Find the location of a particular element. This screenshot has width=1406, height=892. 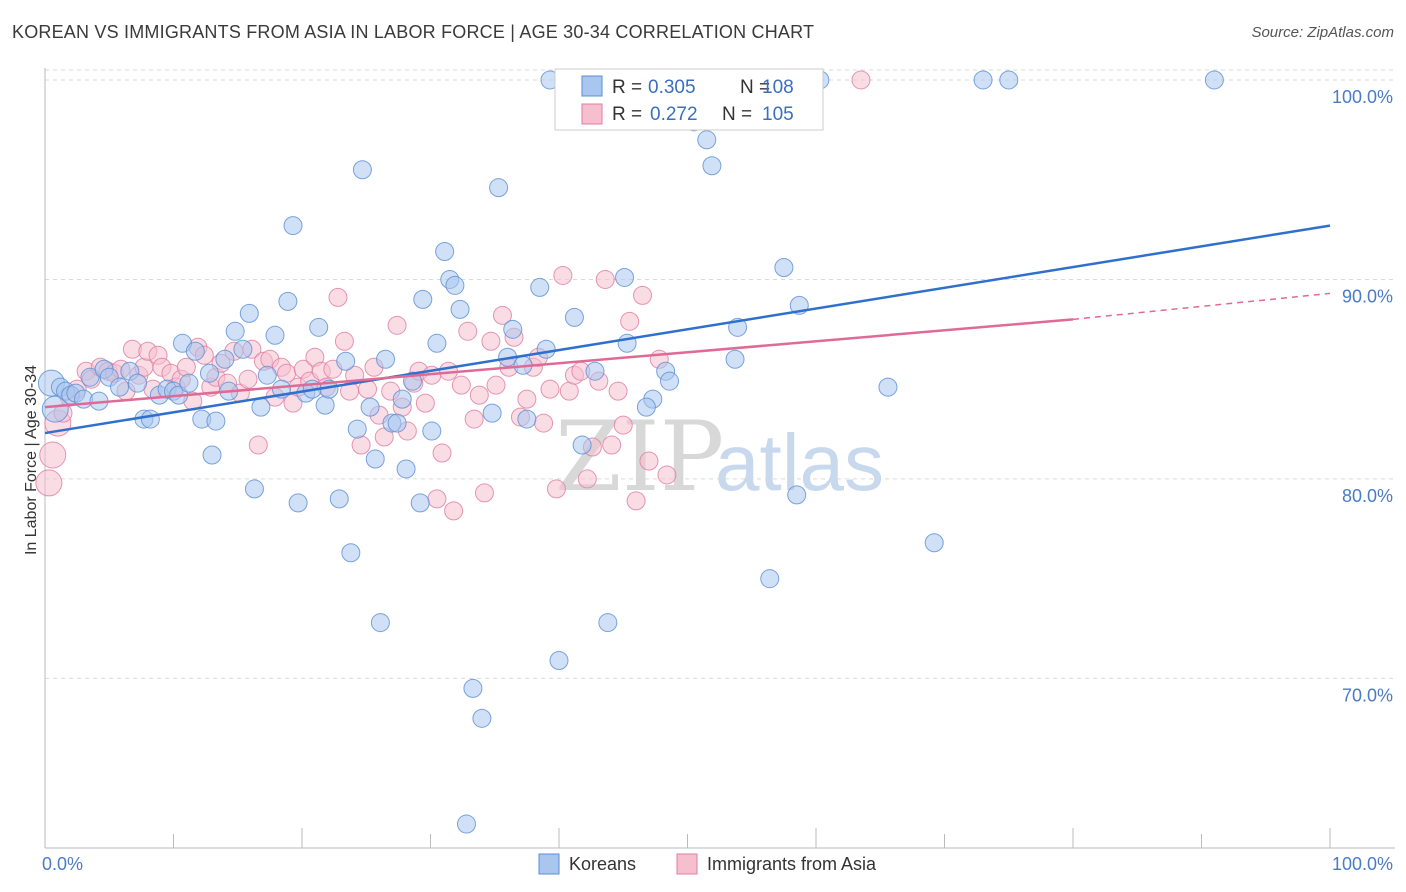

bottom-legend-label-asia: Immigrants from Asia is located at coordinates (792, 864).